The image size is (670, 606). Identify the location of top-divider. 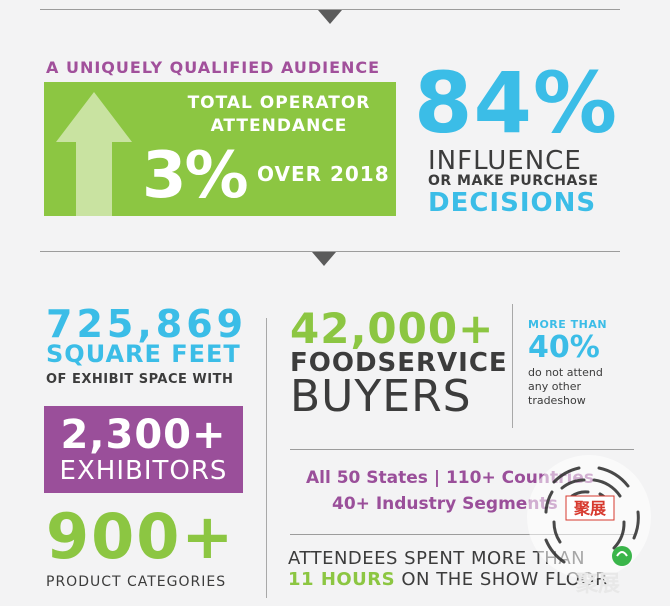
(330, 9).